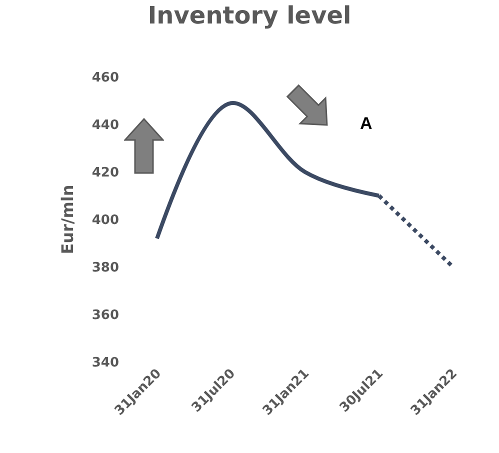 The height and width of the screenshot is (453, 499). Describe the element at coordinates (105, 126) in the screenshot. I see `y-tick-label: 440` at that location.